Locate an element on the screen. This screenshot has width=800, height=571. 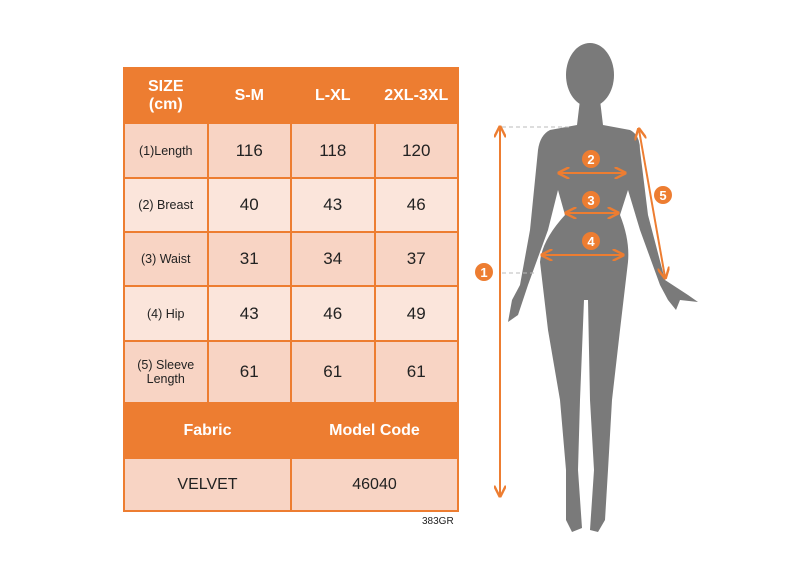
cell: 34 is located at coordinates (333, 259).